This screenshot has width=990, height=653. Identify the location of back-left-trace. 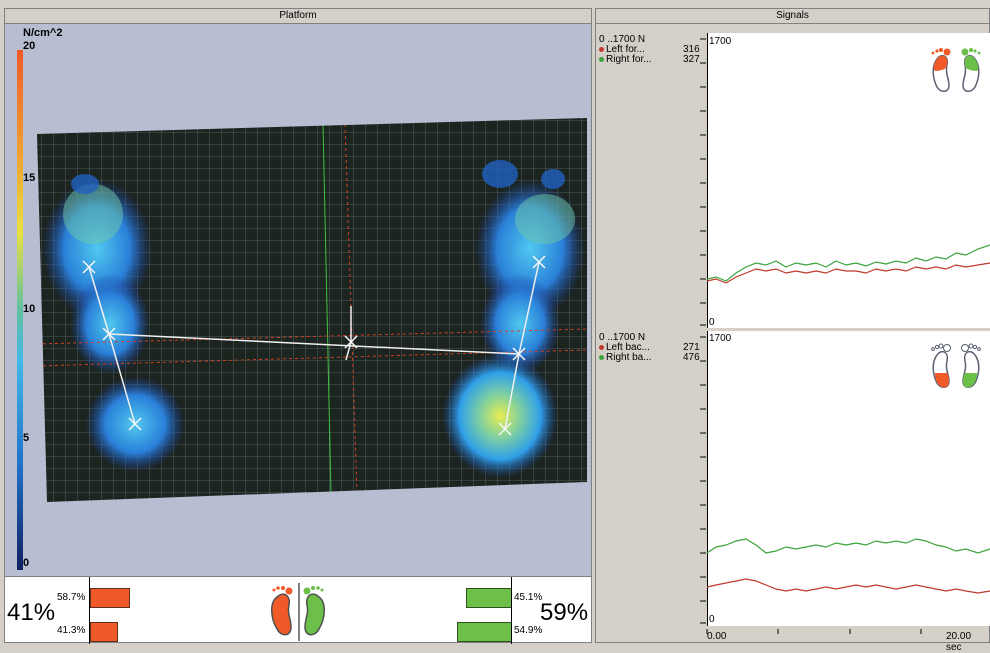
(848, 586).